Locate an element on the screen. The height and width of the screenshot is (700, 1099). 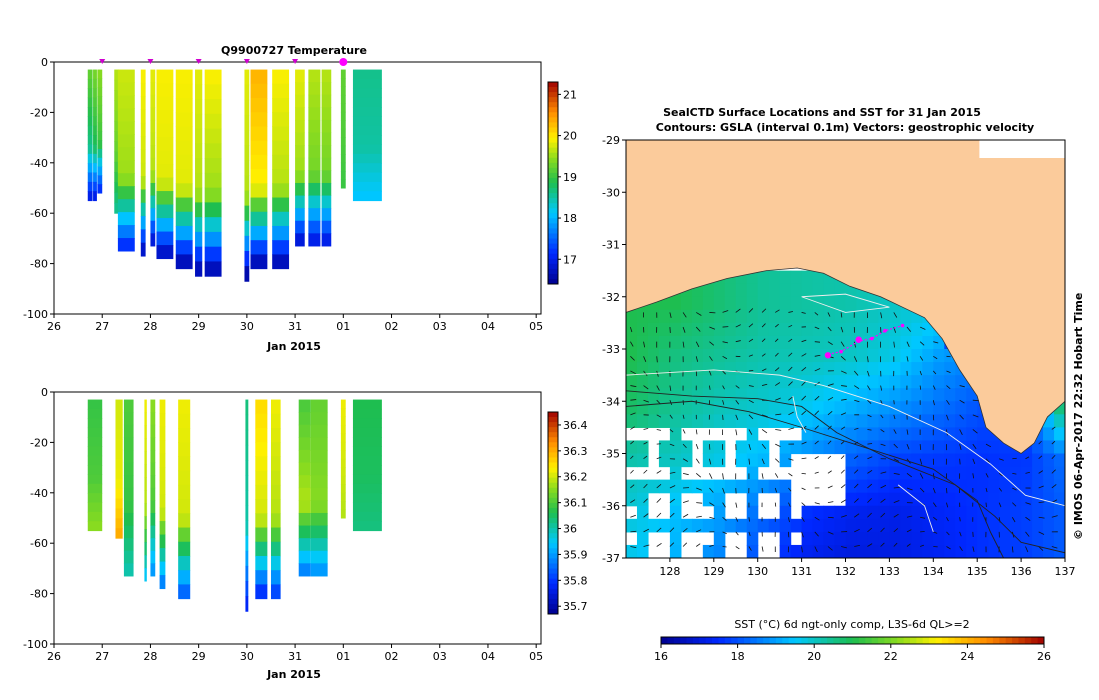
temperature-profile is located at coordinates (247, 175).